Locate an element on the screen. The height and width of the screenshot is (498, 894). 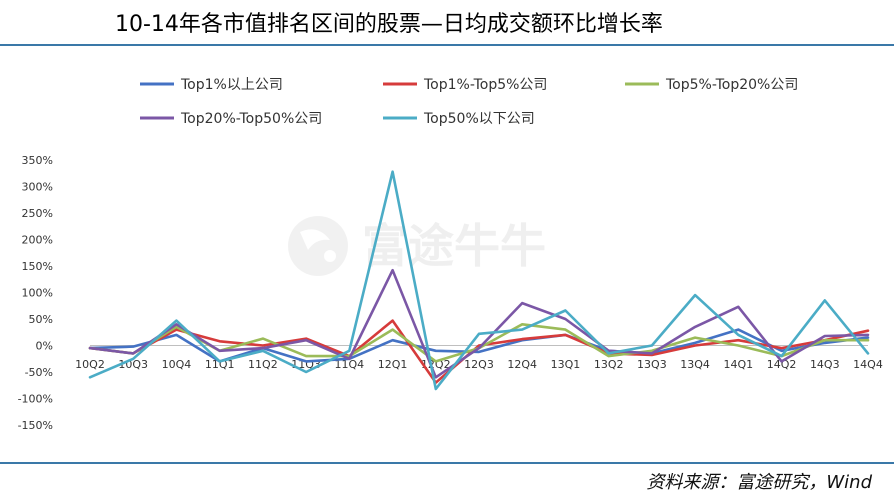
watermark: 富途牛牛 is located at coordinates (417, 246).